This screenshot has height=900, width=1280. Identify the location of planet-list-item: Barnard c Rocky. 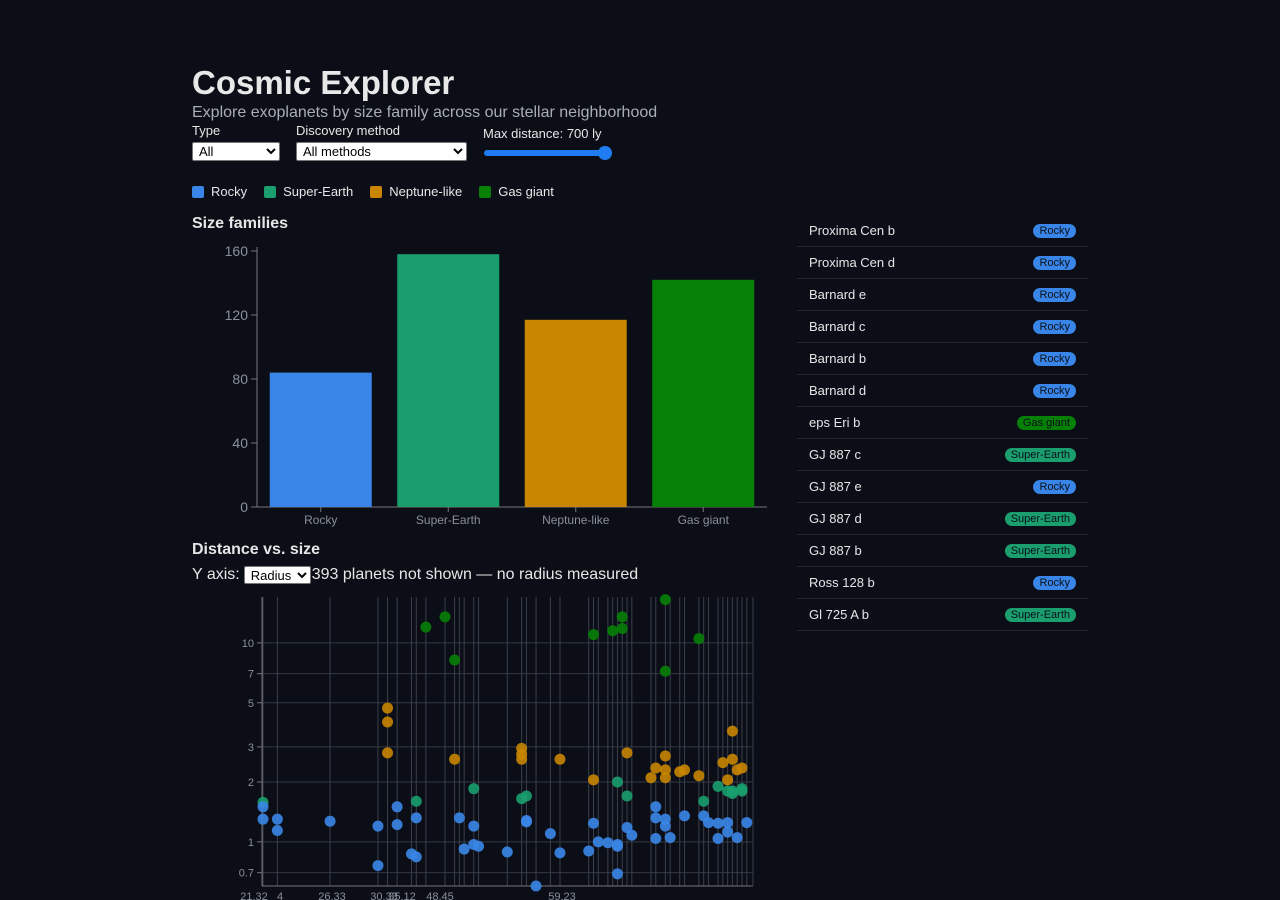
(942, 327).